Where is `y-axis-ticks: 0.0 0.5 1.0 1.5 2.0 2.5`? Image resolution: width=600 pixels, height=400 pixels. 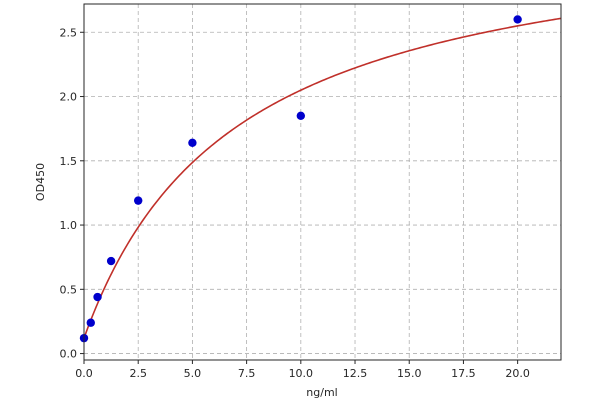 y-axis-ticks: 0.0 0.5 1.0 1.5 2.0 2.5 is located at coordinates (72, 193).